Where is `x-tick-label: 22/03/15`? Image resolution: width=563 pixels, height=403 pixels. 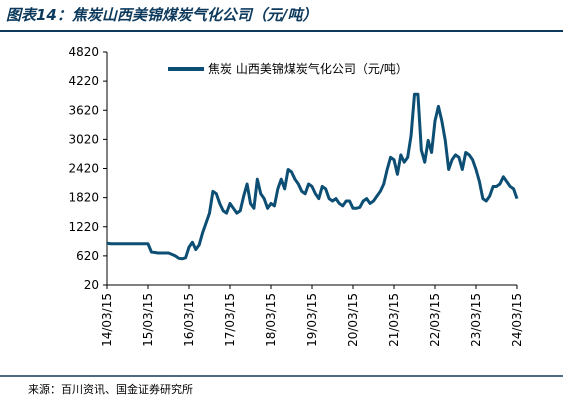
x-tick-label: 22/03/15 is located at coordinates (435, 320).